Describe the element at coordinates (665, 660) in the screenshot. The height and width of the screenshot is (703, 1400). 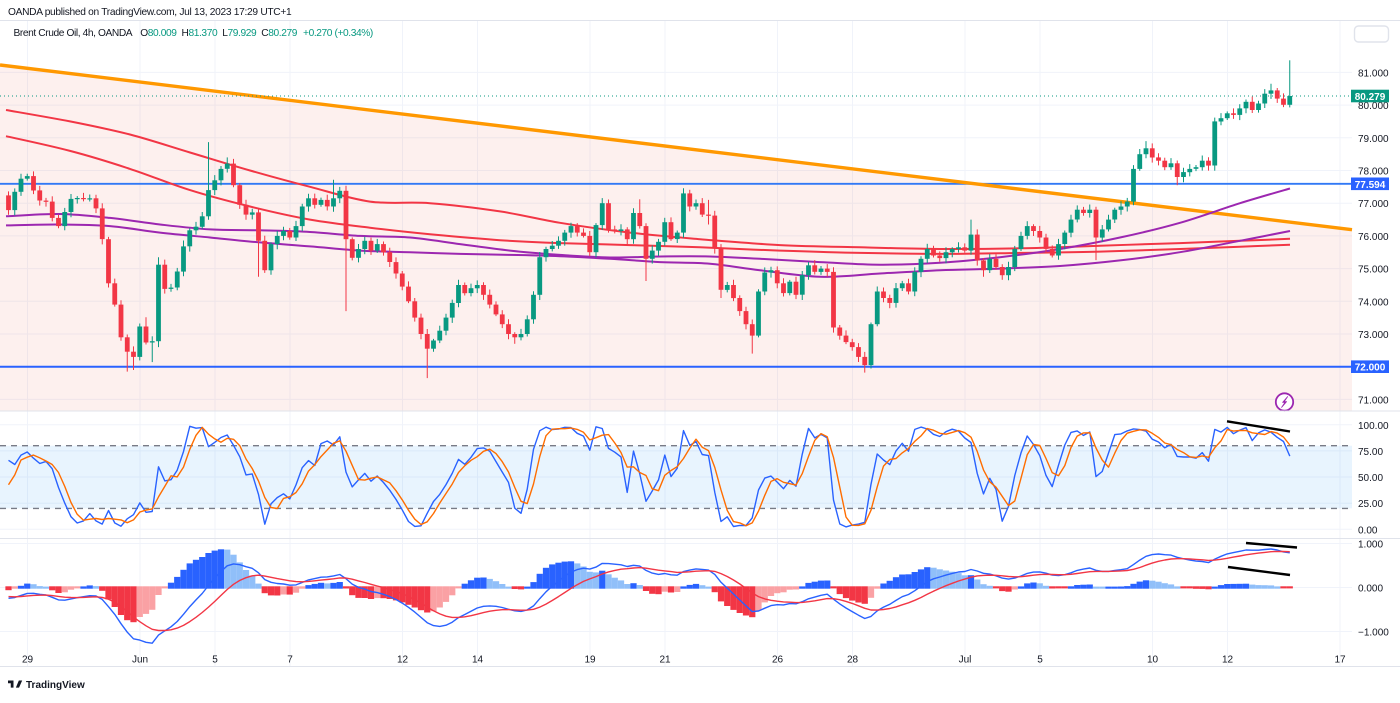
I see `svg-text: 21` at that location.